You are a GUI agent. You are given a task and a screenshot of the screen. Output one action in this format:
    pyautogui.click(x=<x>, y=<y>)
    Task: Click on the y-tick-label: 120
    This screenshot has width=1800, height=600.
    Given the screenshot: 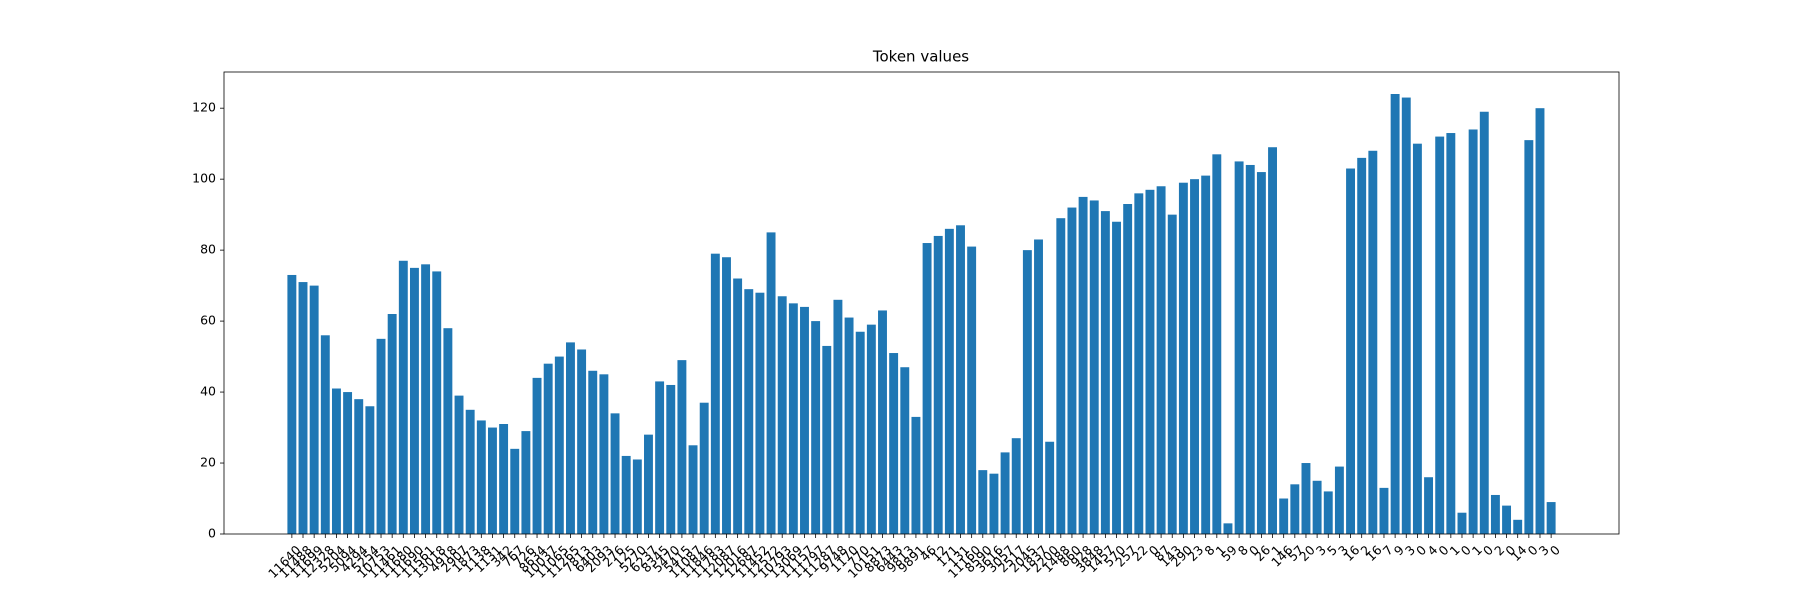 What is the action you would take?
    pyautogui.click(x=204, y=107)
    